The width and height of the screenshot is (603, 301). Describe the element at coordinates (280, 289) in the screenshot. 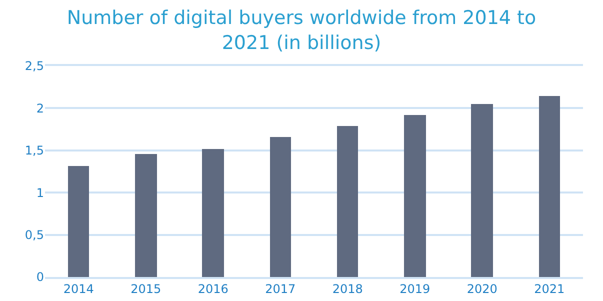

I see `x-tick-label: 2017` at that location.